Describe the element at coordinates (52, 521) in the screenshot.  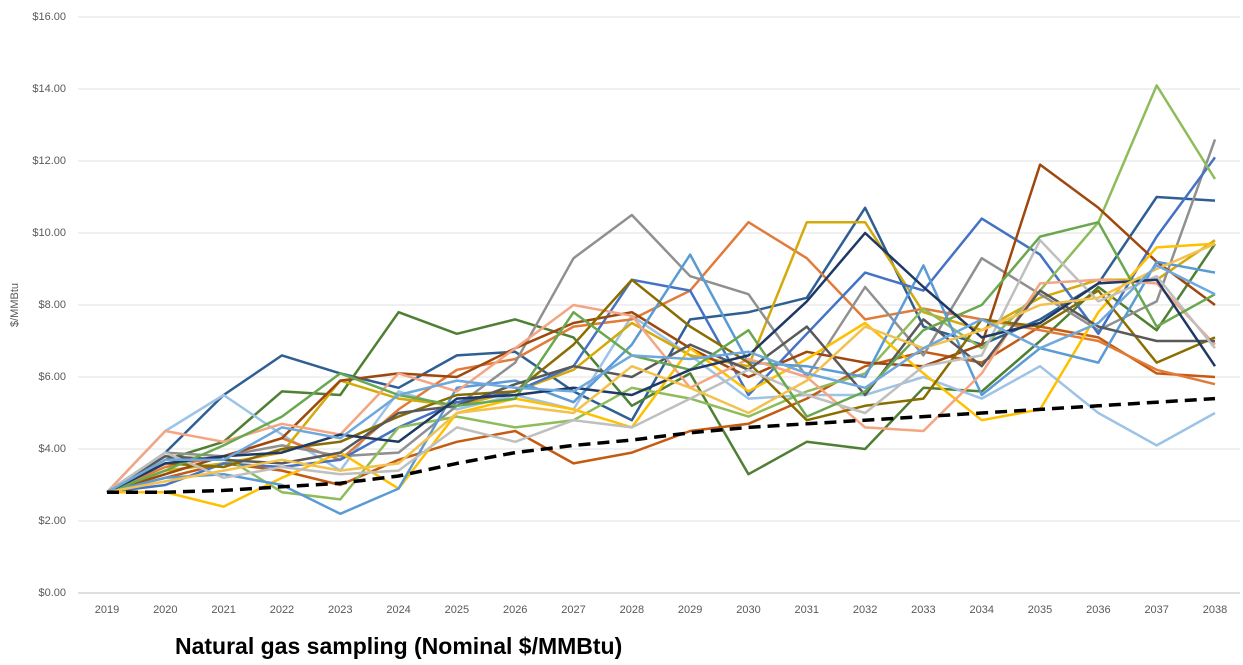
I see `y-tick-label: $2.00` at that location.